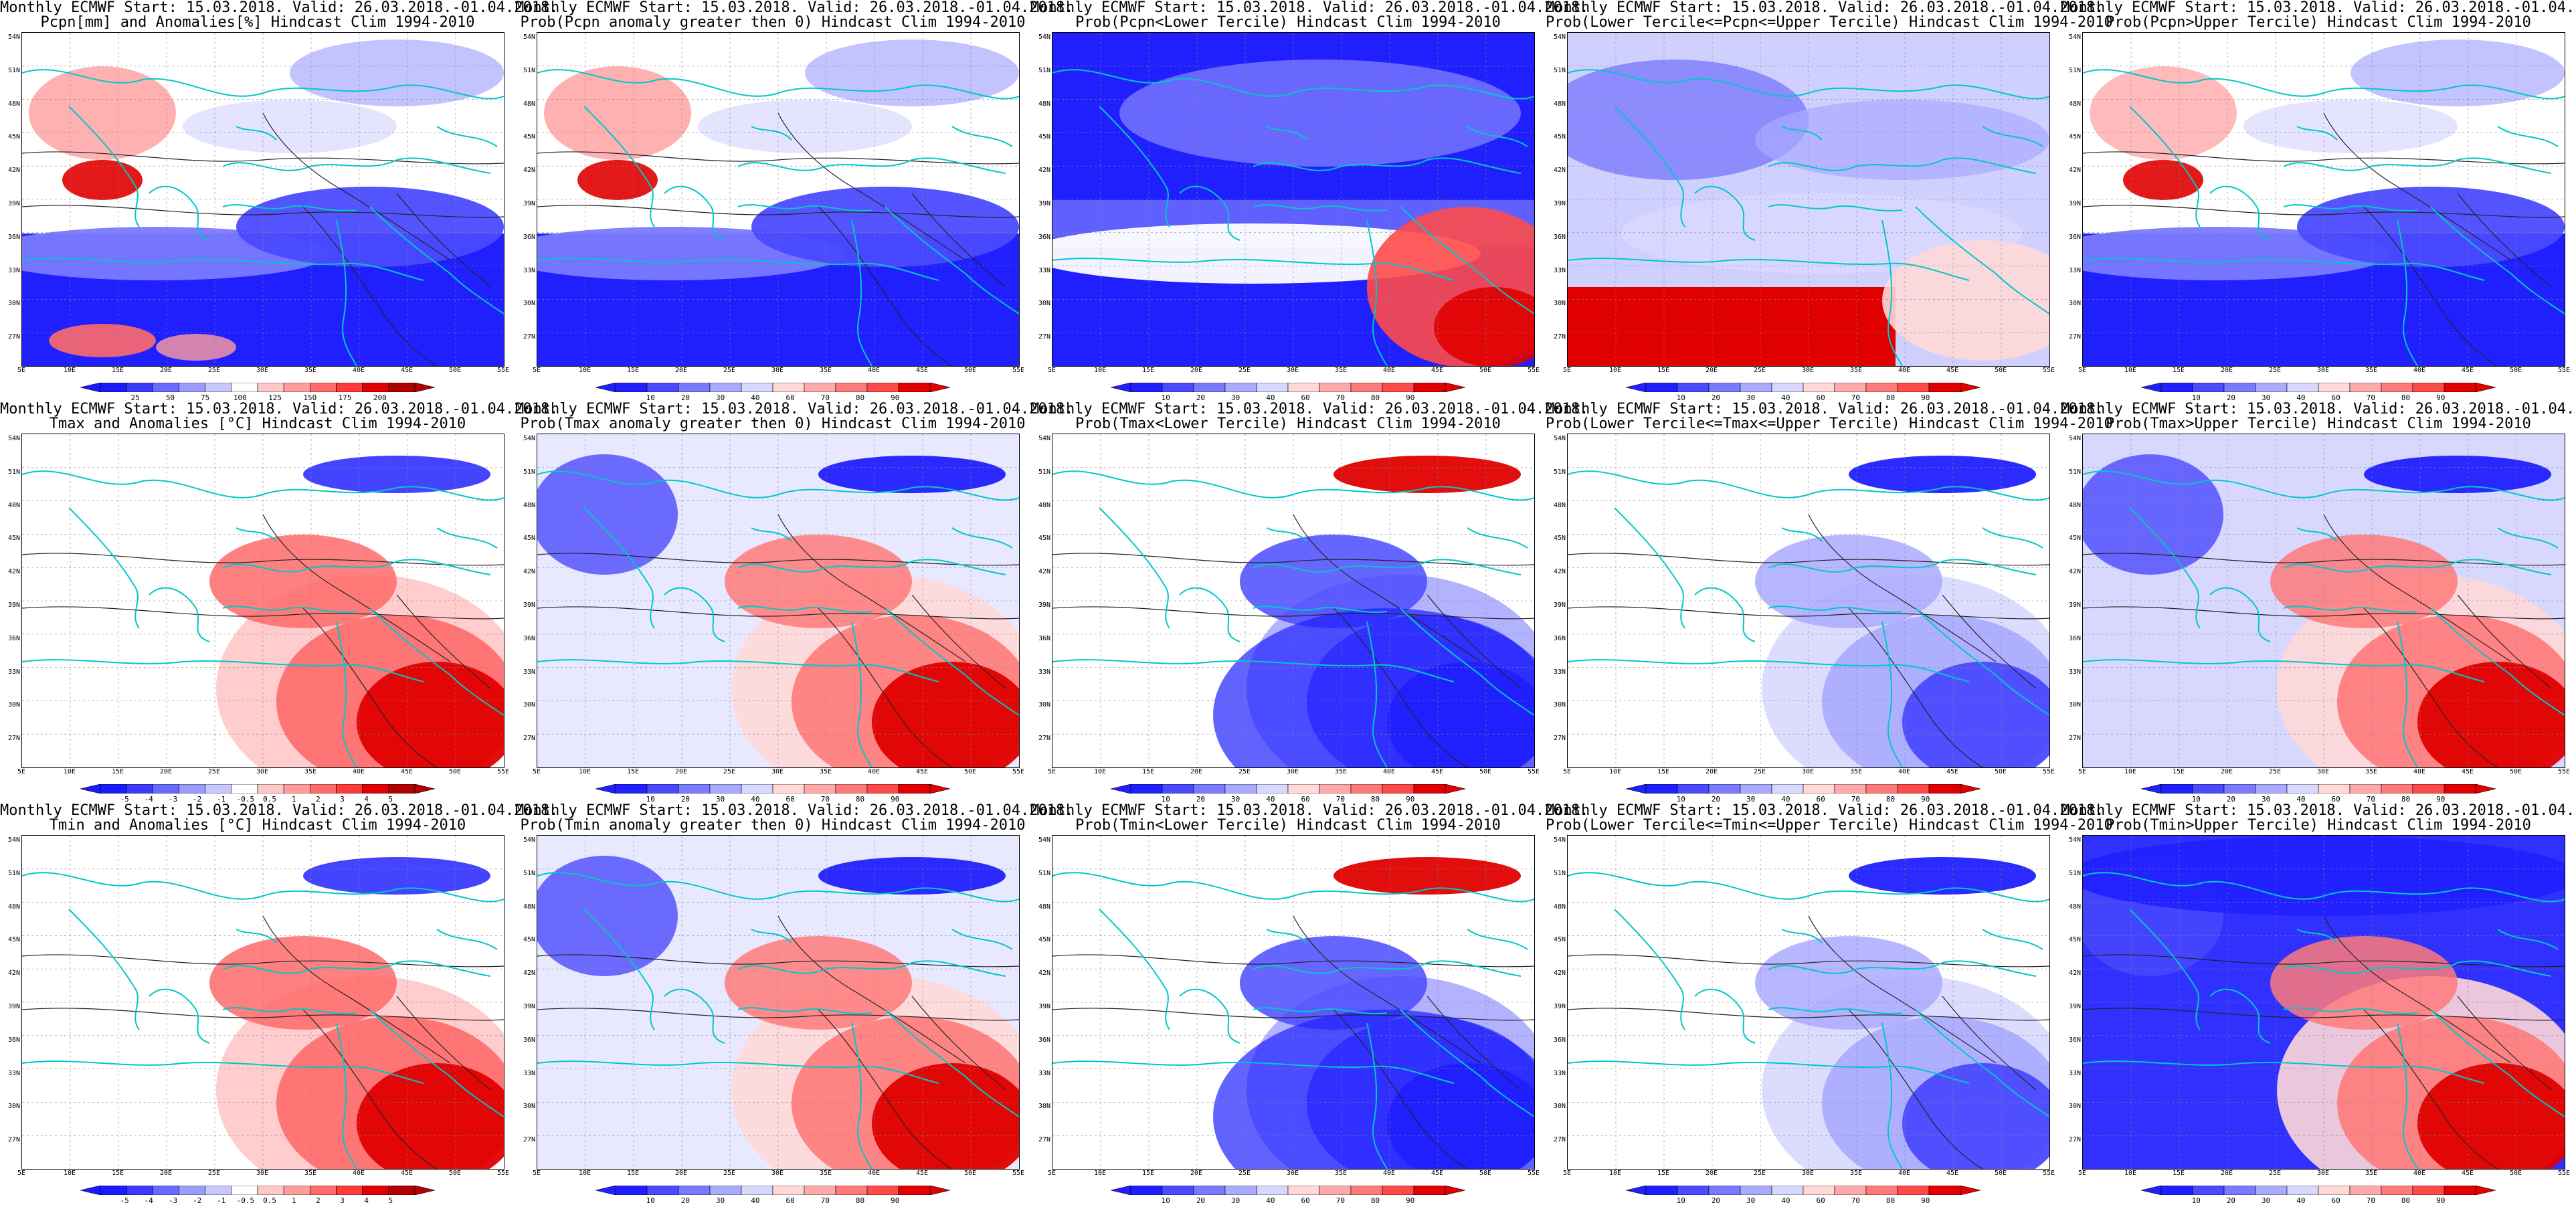  I want to click on colorbar-tick-label: 90, so click(2441, 397).